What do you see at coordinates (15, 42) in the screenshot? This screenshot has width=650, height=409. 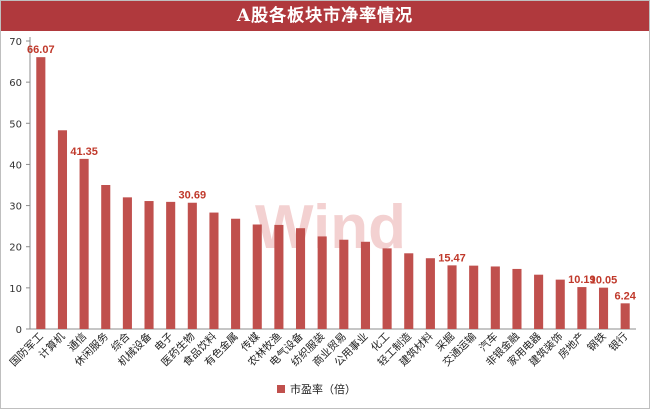 I see `y-tick-label: 70` at bounding box center [15, 42].